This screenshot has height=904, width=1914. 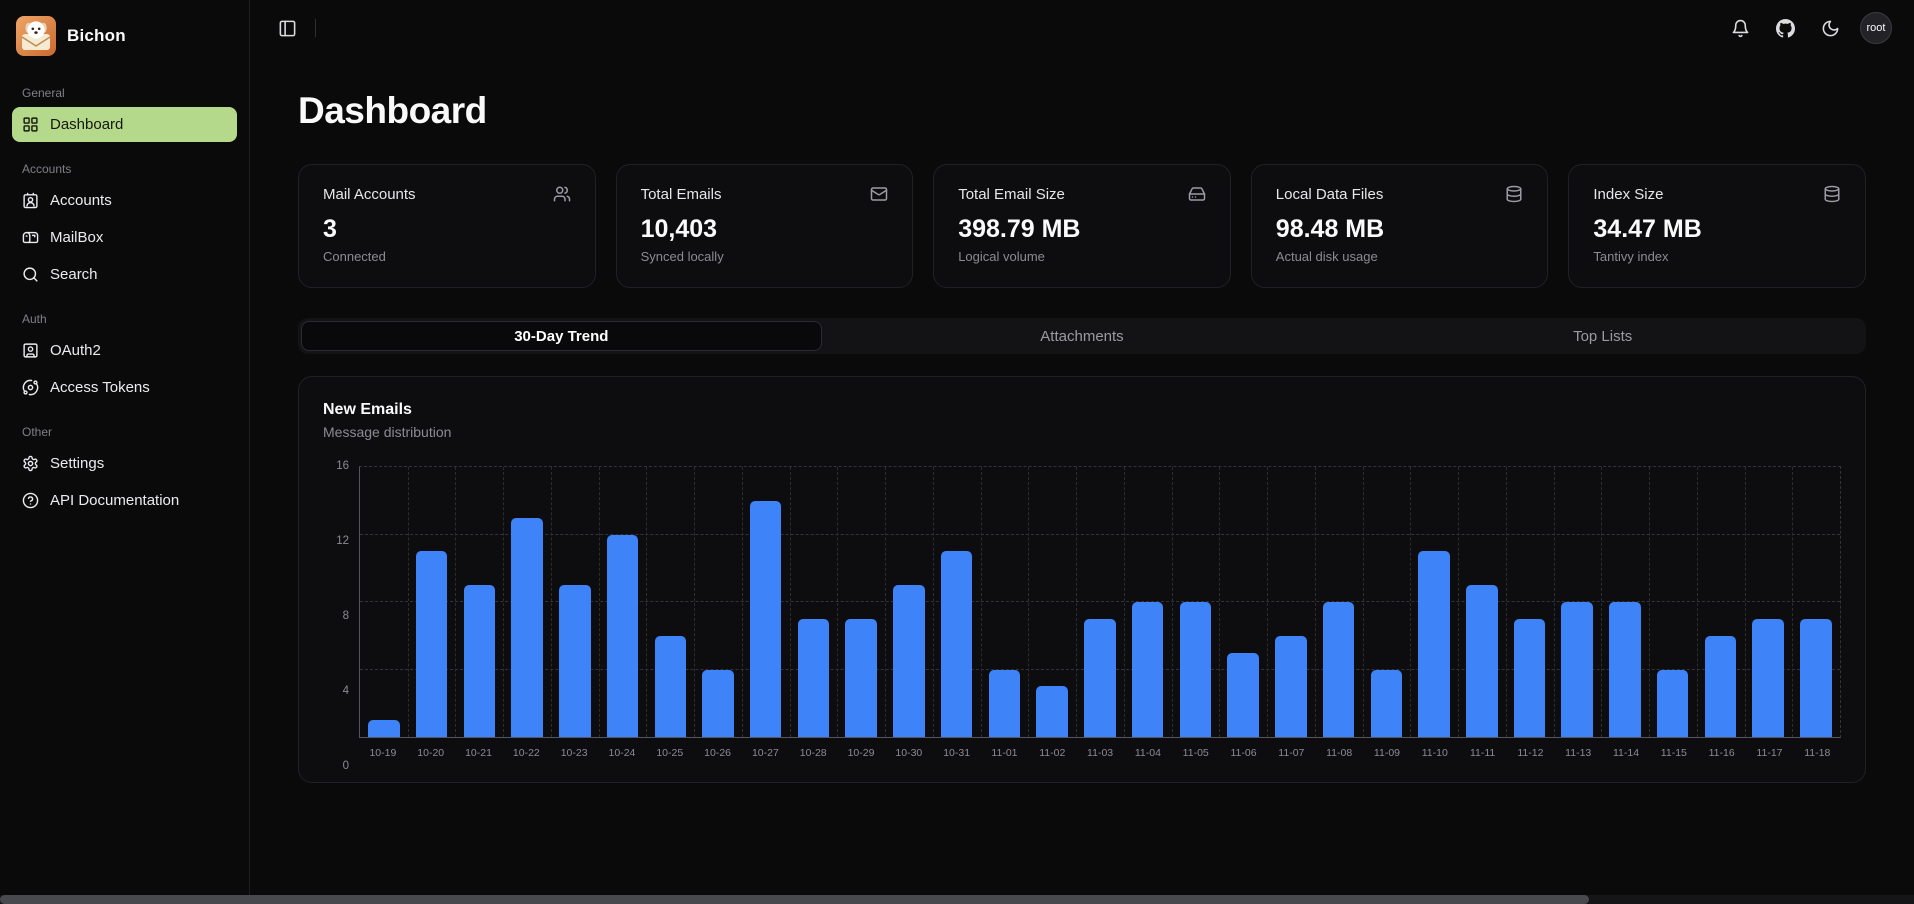 What do you see at coordinates (526, 753) in the screenshot?
I see `x-tick-label: 10-22` at bounding box center [526, 753].